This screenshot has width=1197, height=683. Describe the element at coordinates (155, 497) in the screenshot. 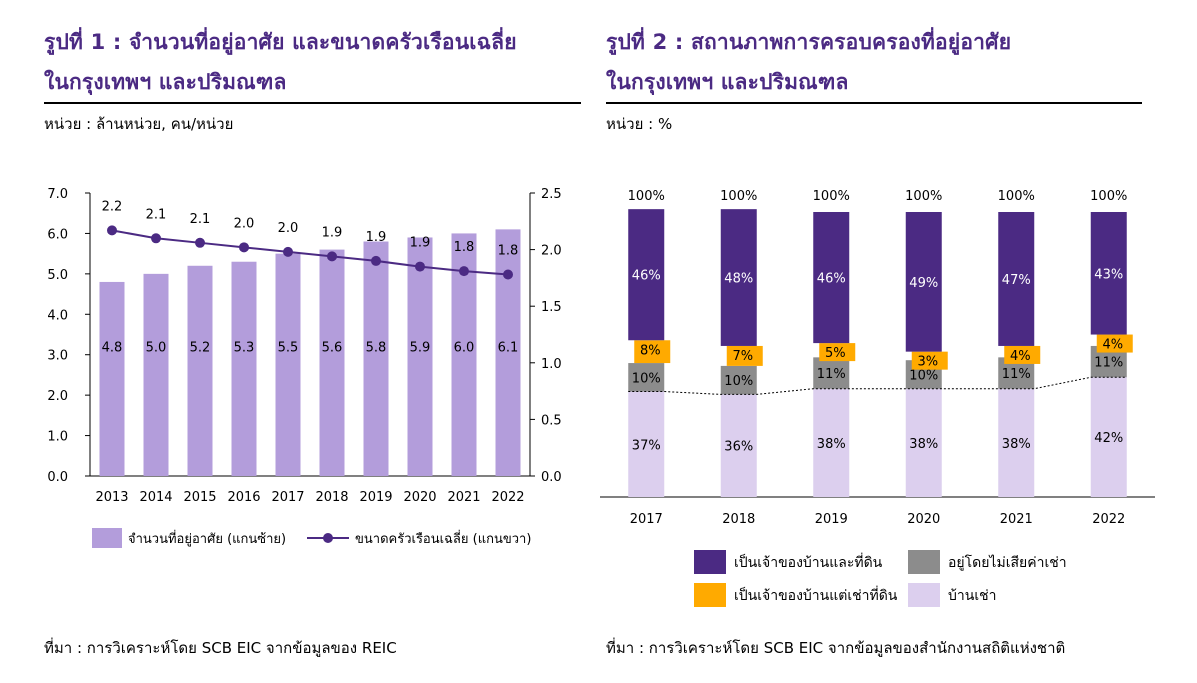

I see `x-tick-label: 2014` at that location.